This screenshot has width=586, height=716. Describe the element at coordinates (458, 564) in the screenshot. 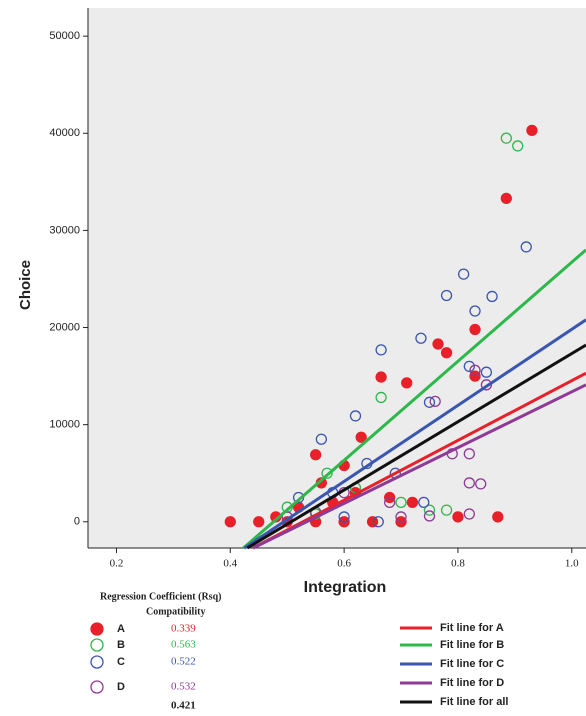

I see `x-tick-label: 0.8` at that location.